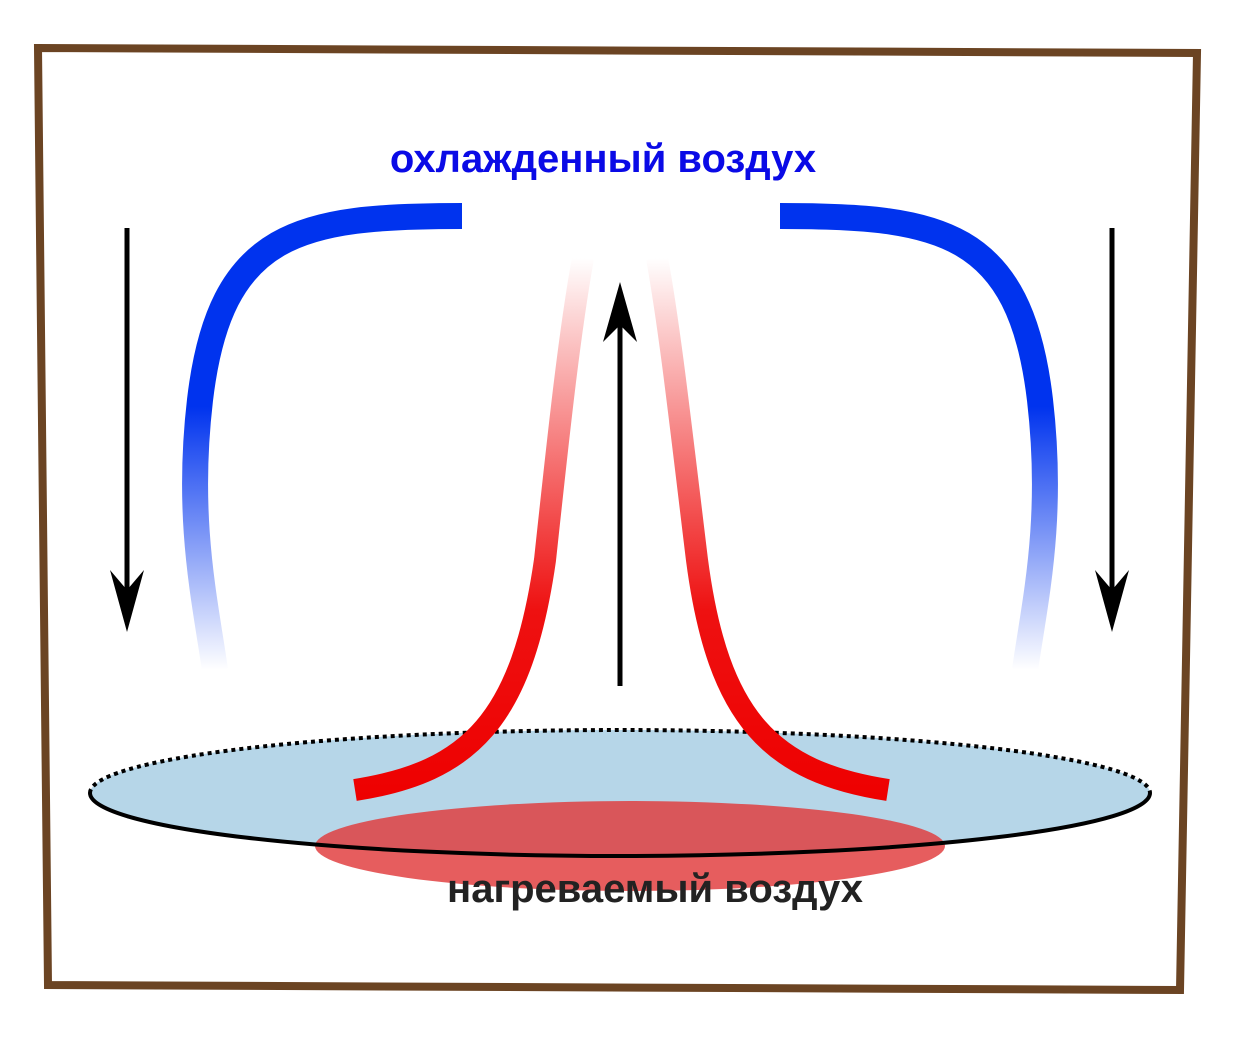  What do you see at coordinates (768, 528) in the screenshot?
I see `warm-flow-right` at bounding box center [768, 528].